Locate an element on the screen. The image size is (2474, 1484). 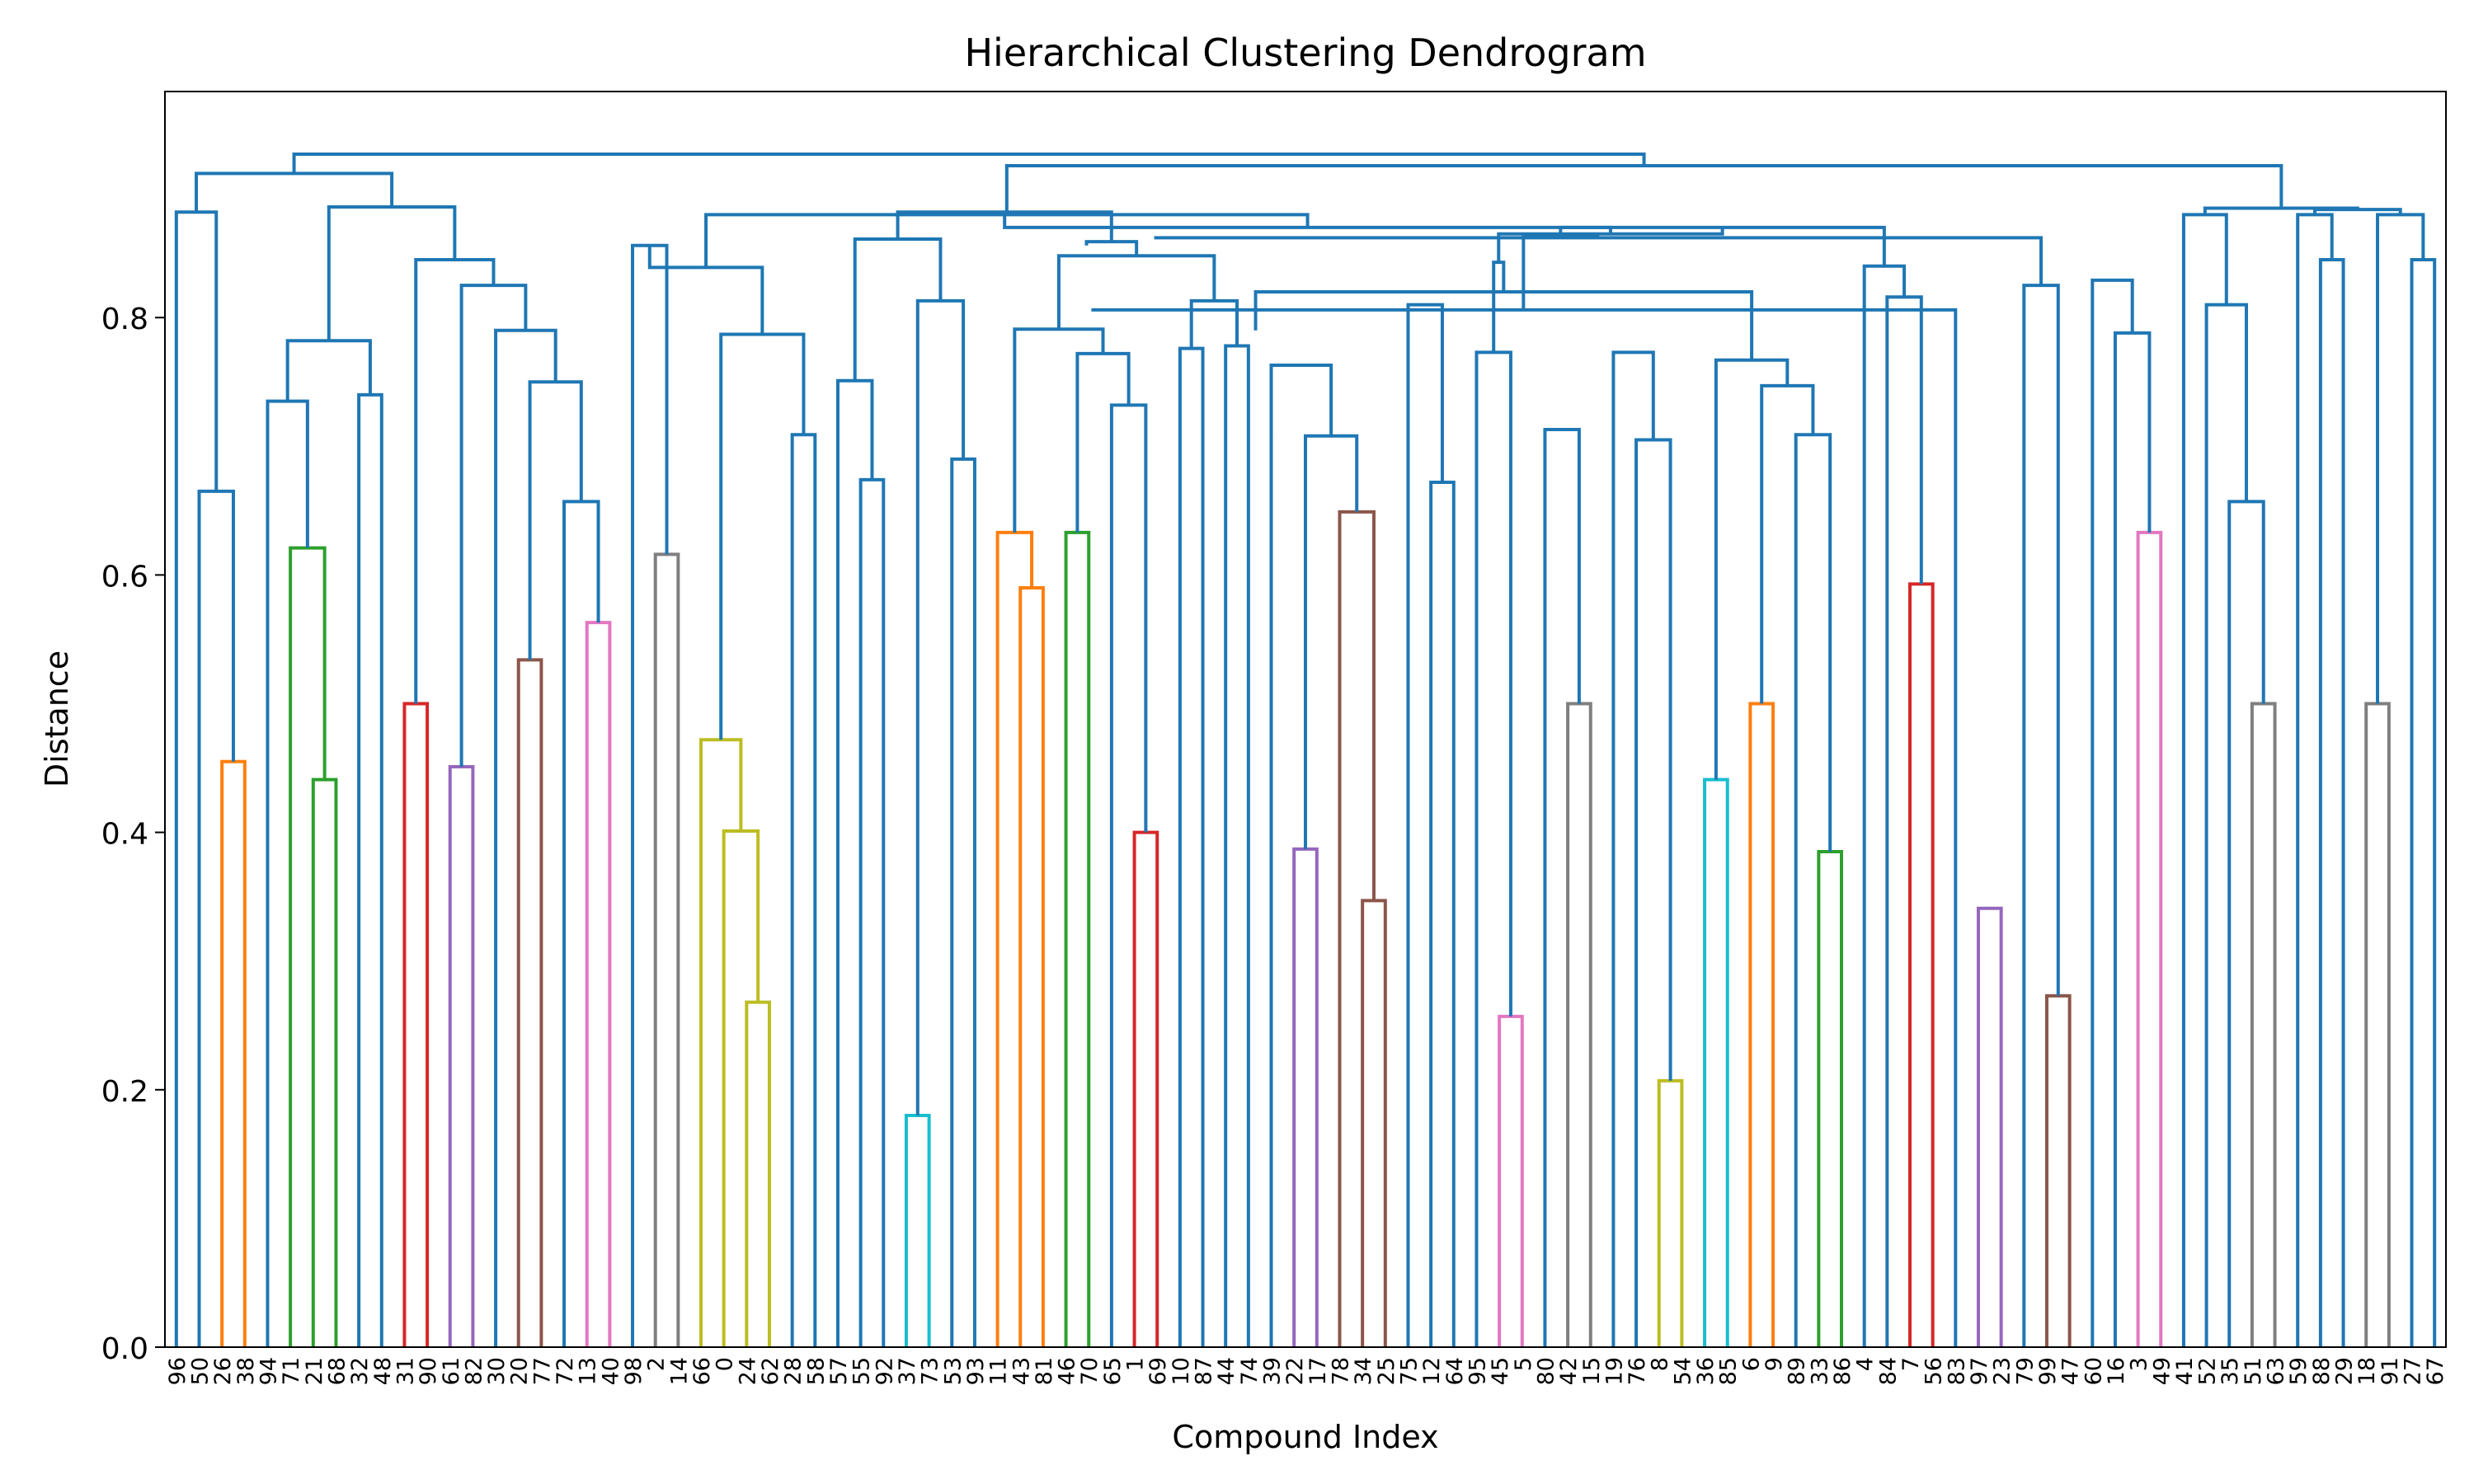
leaf-label: 48 is located at coordinates (383, 1371).